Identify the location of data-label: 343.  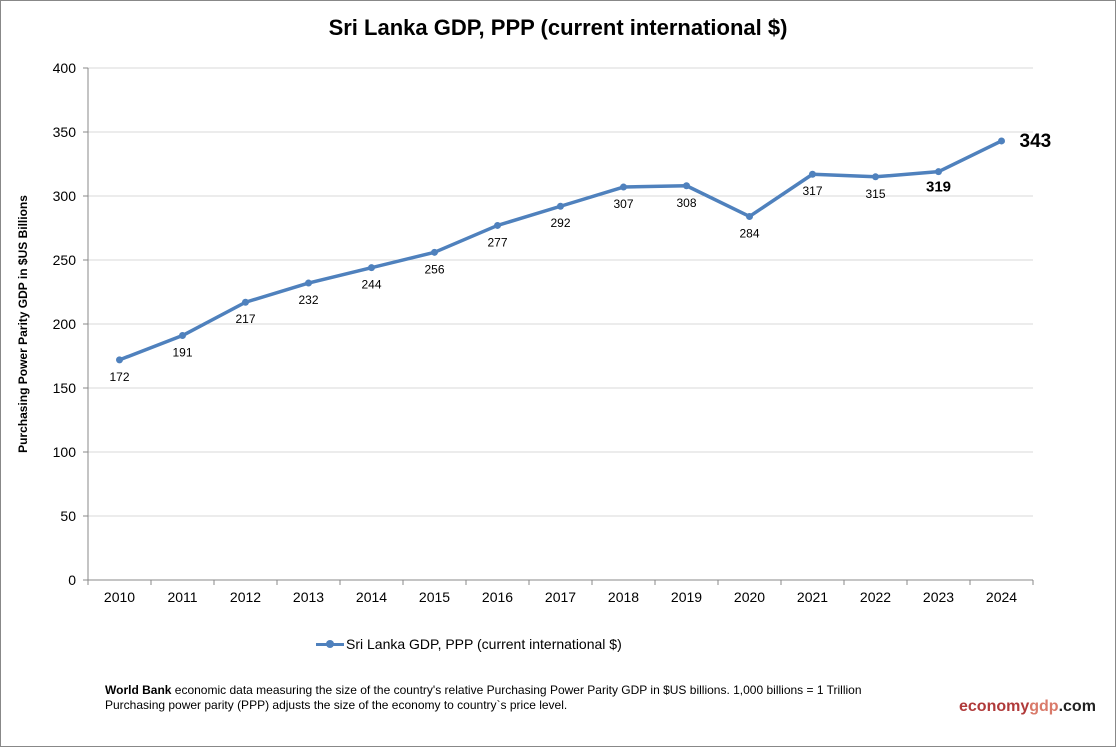
(1036, 141).